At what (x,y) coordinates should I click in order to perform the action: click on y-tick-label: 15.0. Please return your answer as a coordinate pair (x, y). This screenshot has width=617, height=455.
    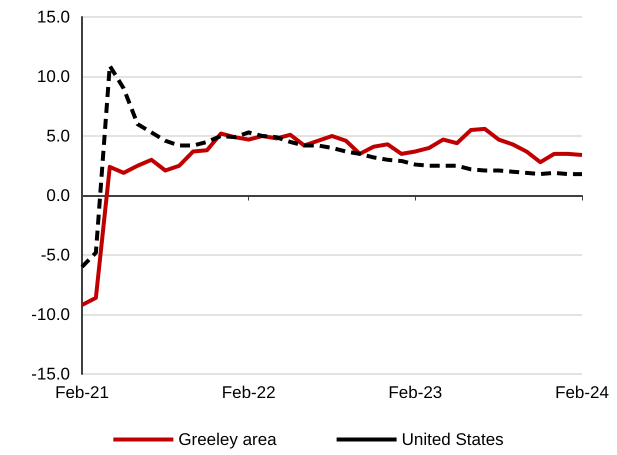
    Looking at the image, I should click on (53, 17).